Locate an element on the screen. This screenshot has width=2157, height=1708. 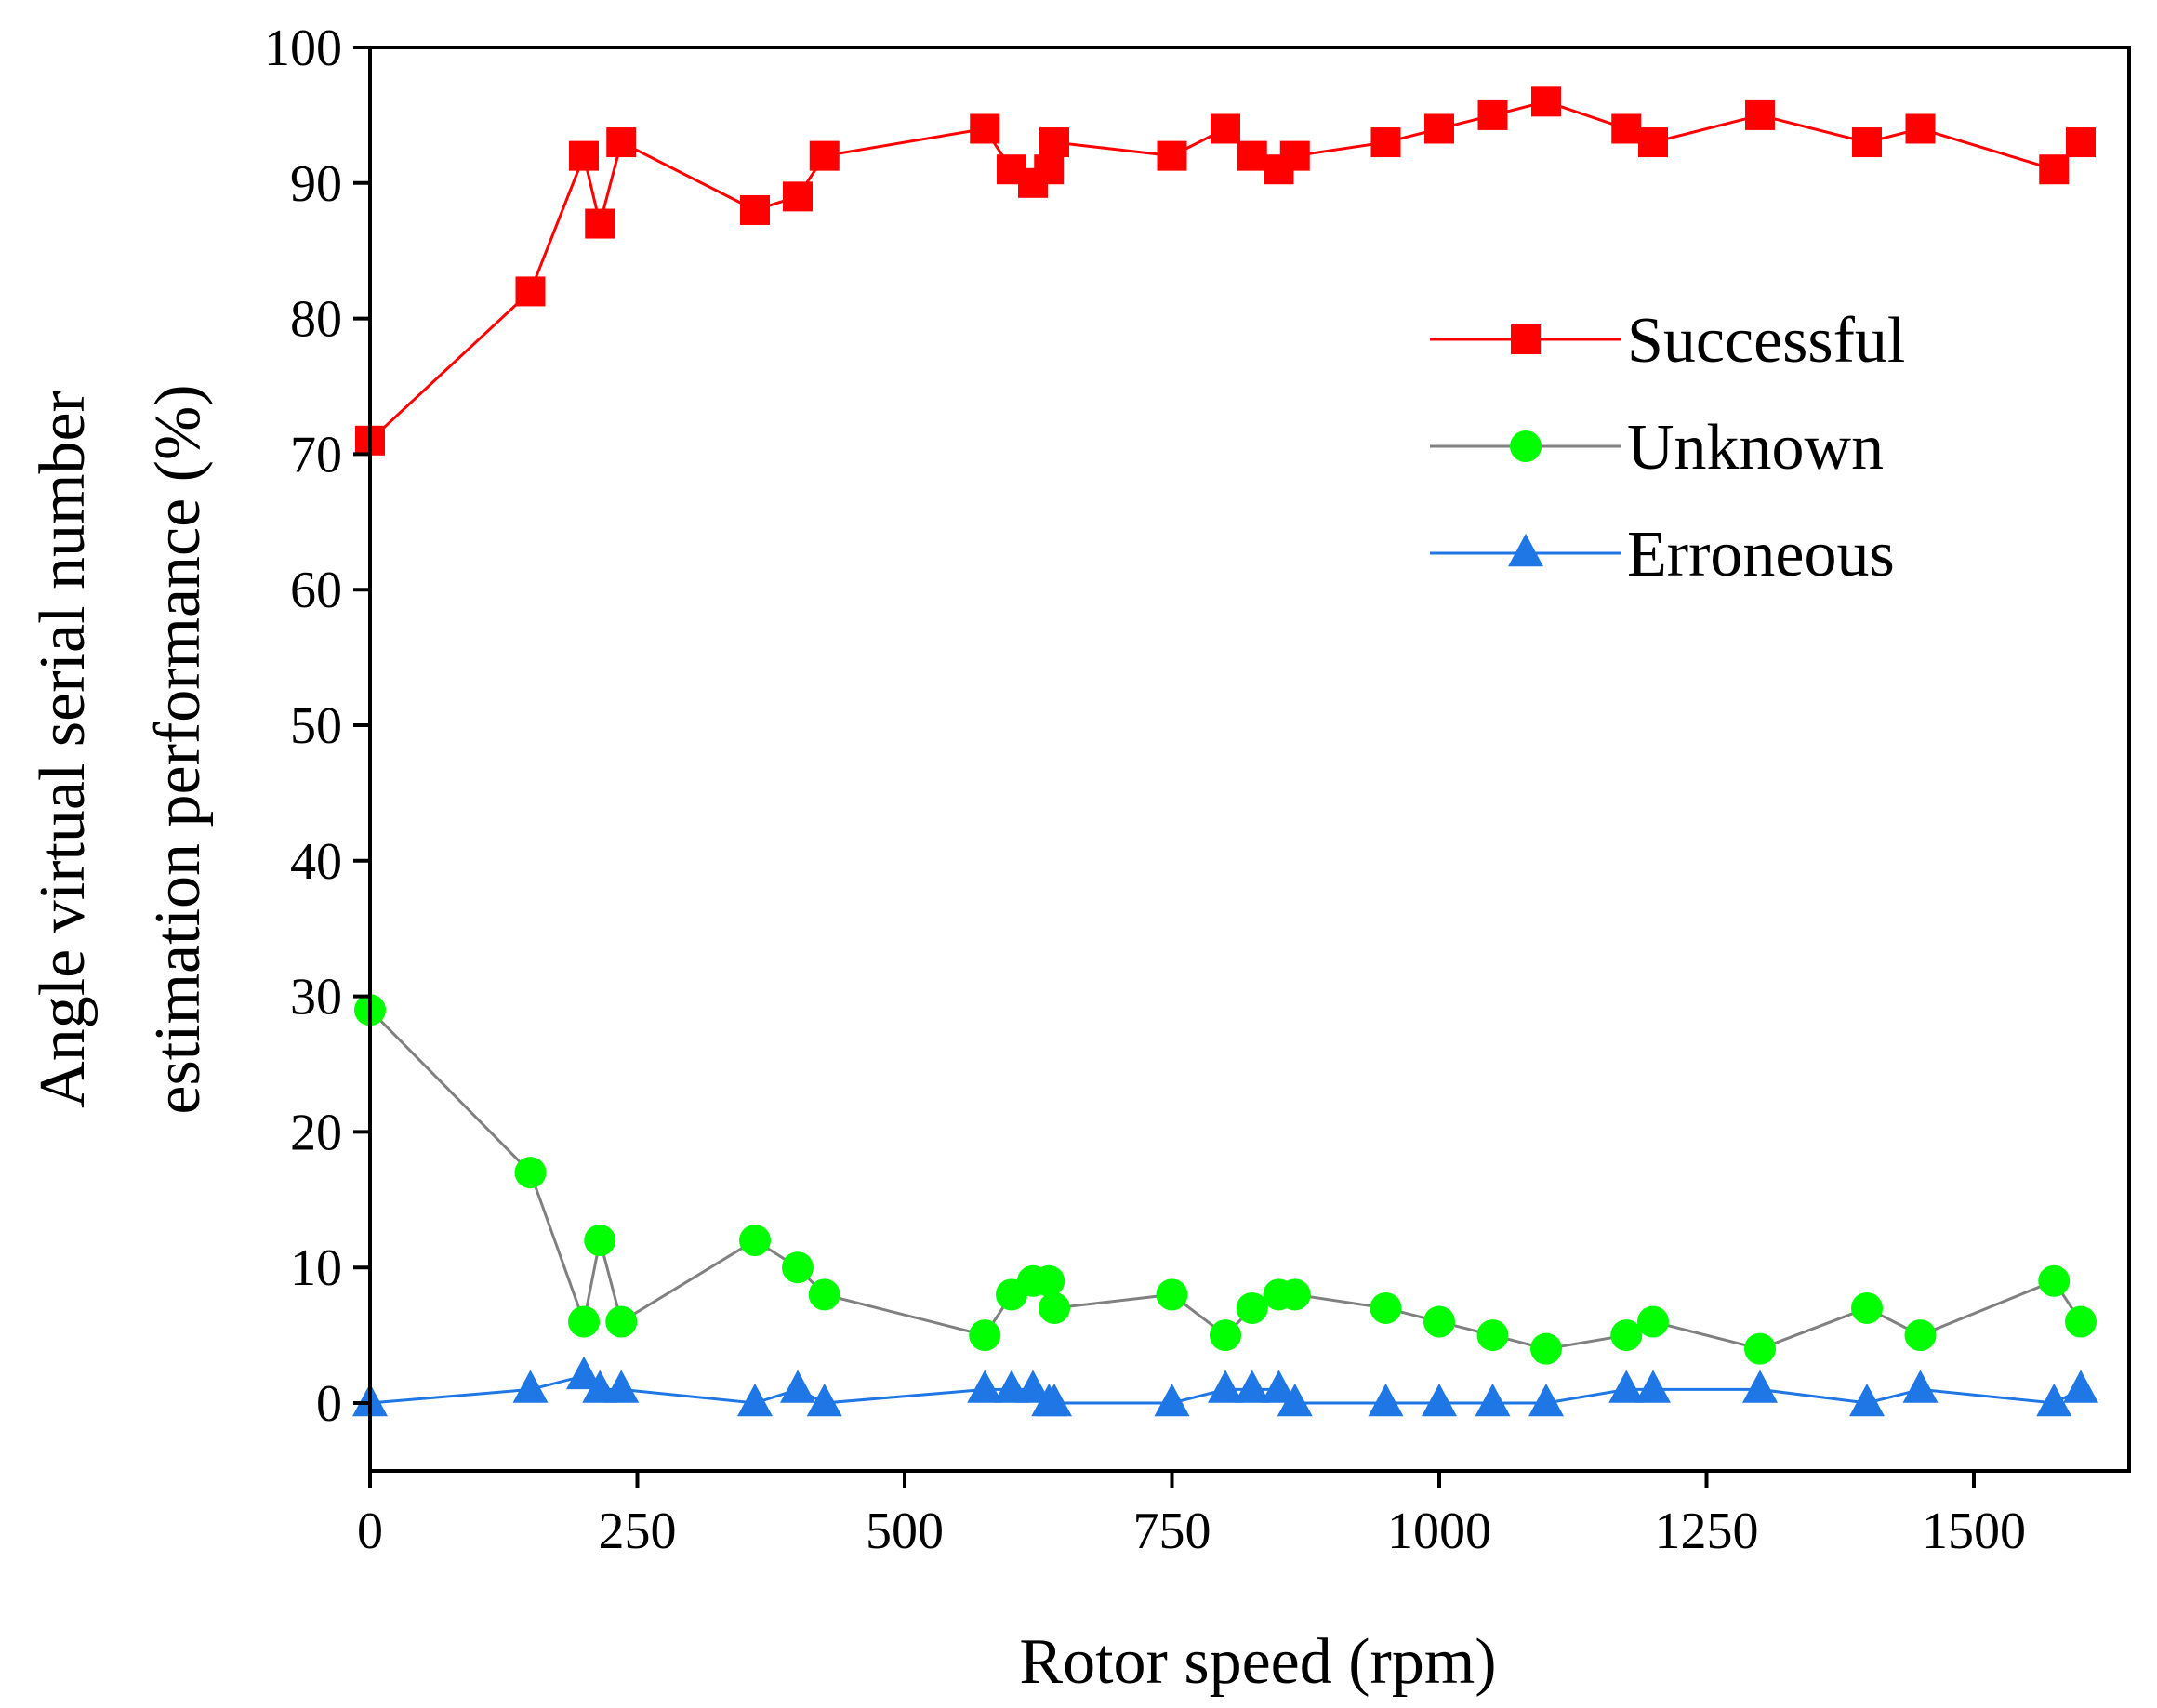
x-axis-title: Rotor speed (rpm) is located at coordinates (1258, 1662).